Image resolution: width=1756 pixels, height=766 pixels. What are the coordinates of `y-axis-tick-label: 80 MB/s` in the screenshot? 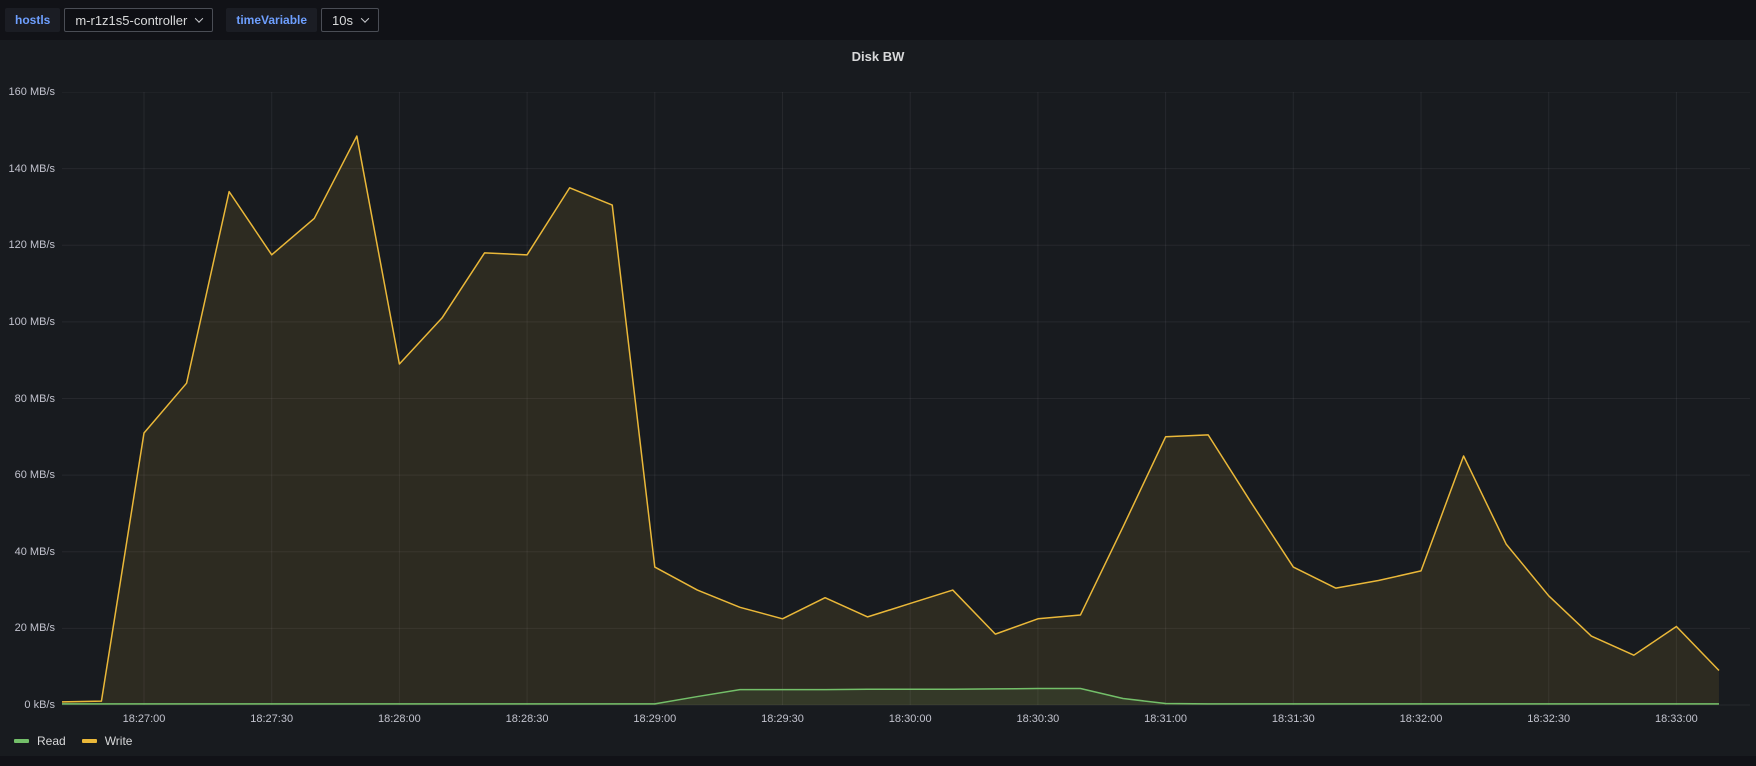 It's located at (34, 398).